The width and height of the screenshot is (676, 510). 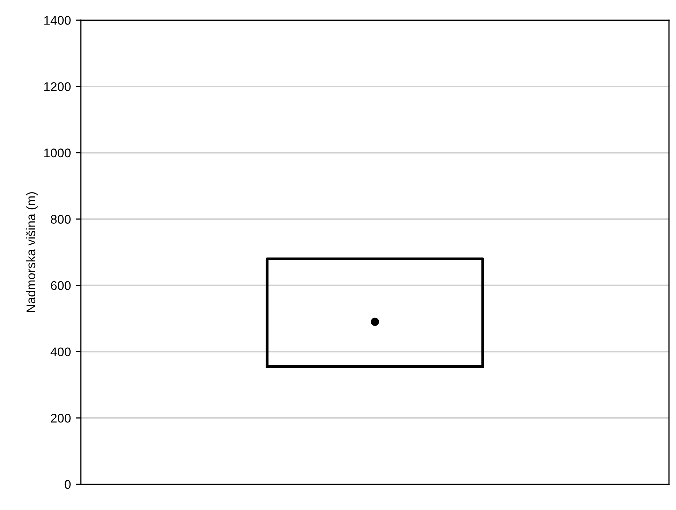 What do you see at coordinates (57, 21) in the screenshot?
I see `y-tick-label: 1400` at bounding box center [57, 21].